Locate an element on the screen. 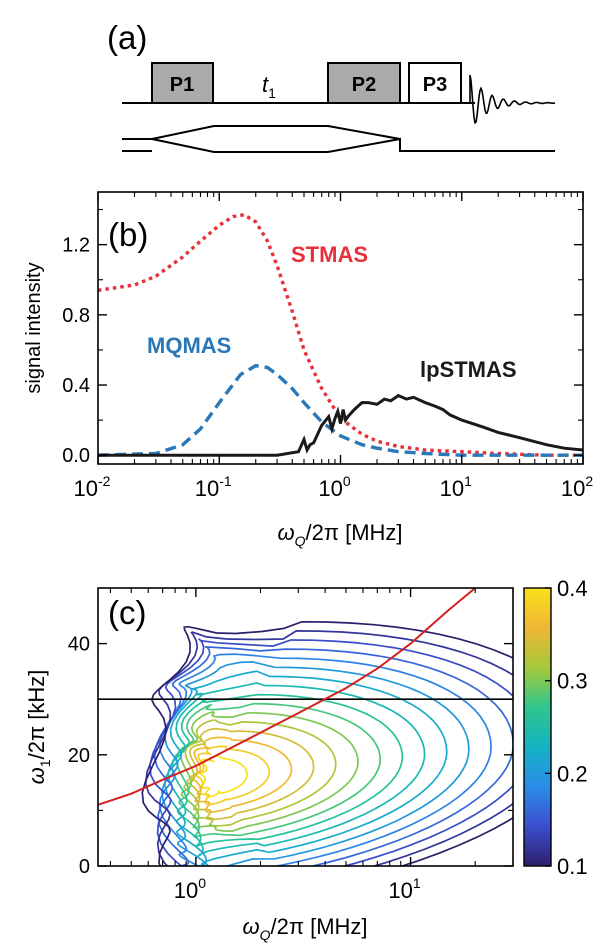 The width and height of the screenshot is (600, 948). pulse-p1-label: P1 is located at coordinates (182, 85).